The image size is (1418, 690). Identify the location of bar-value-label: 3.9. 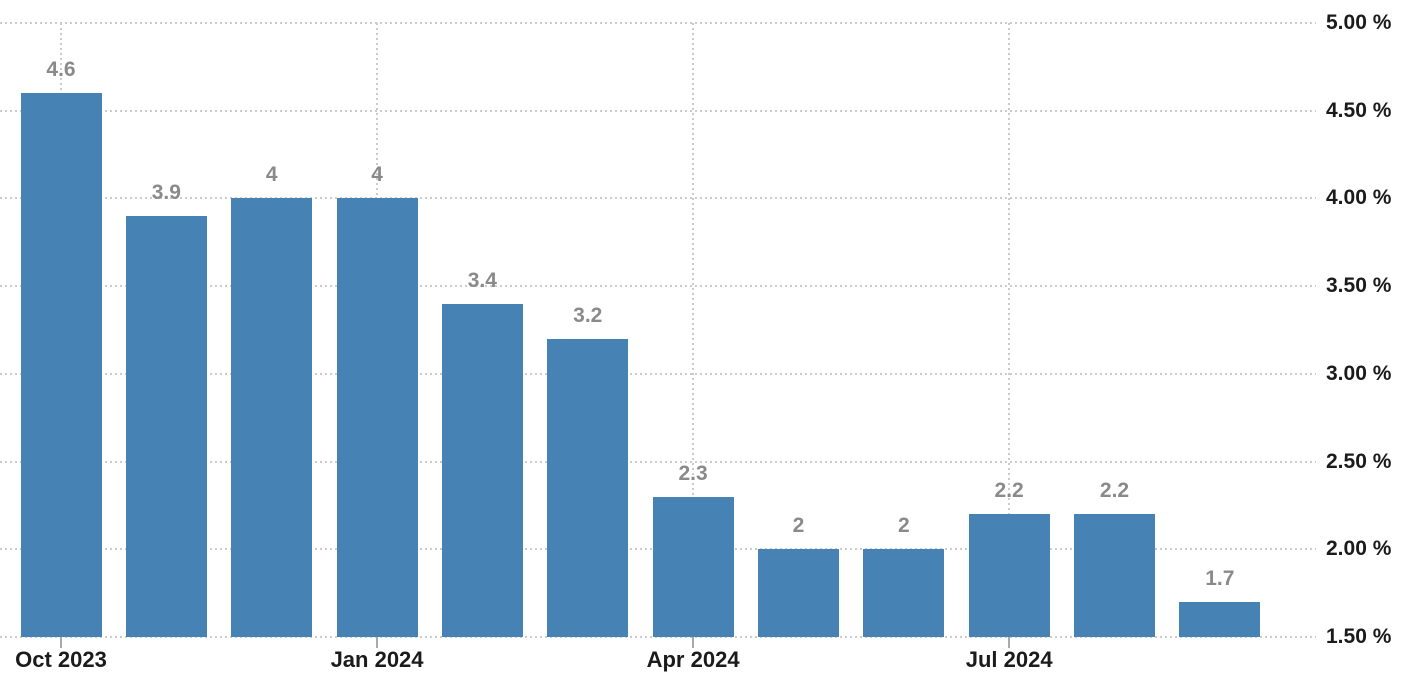
(166, 192).